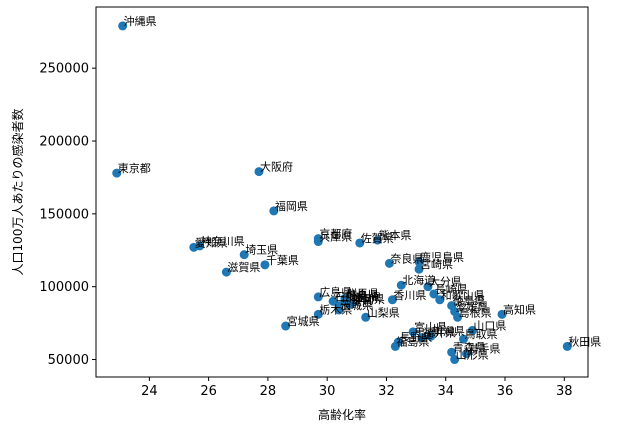 This screenshot has width=620, height=432. What do you see at coordinates (303, 321) in the screenshot?
I see `point-label: 宮城県` at bounding box center [303, 321].